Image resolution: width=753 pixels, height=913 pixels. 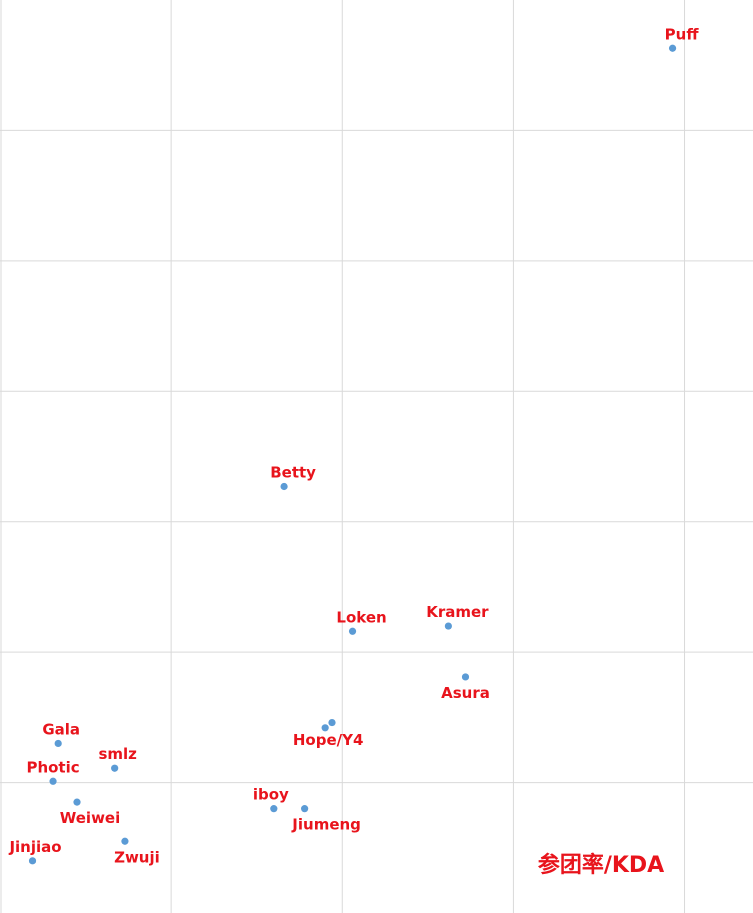 I want to click on point-label: iboy, so click(x=271, y=795).